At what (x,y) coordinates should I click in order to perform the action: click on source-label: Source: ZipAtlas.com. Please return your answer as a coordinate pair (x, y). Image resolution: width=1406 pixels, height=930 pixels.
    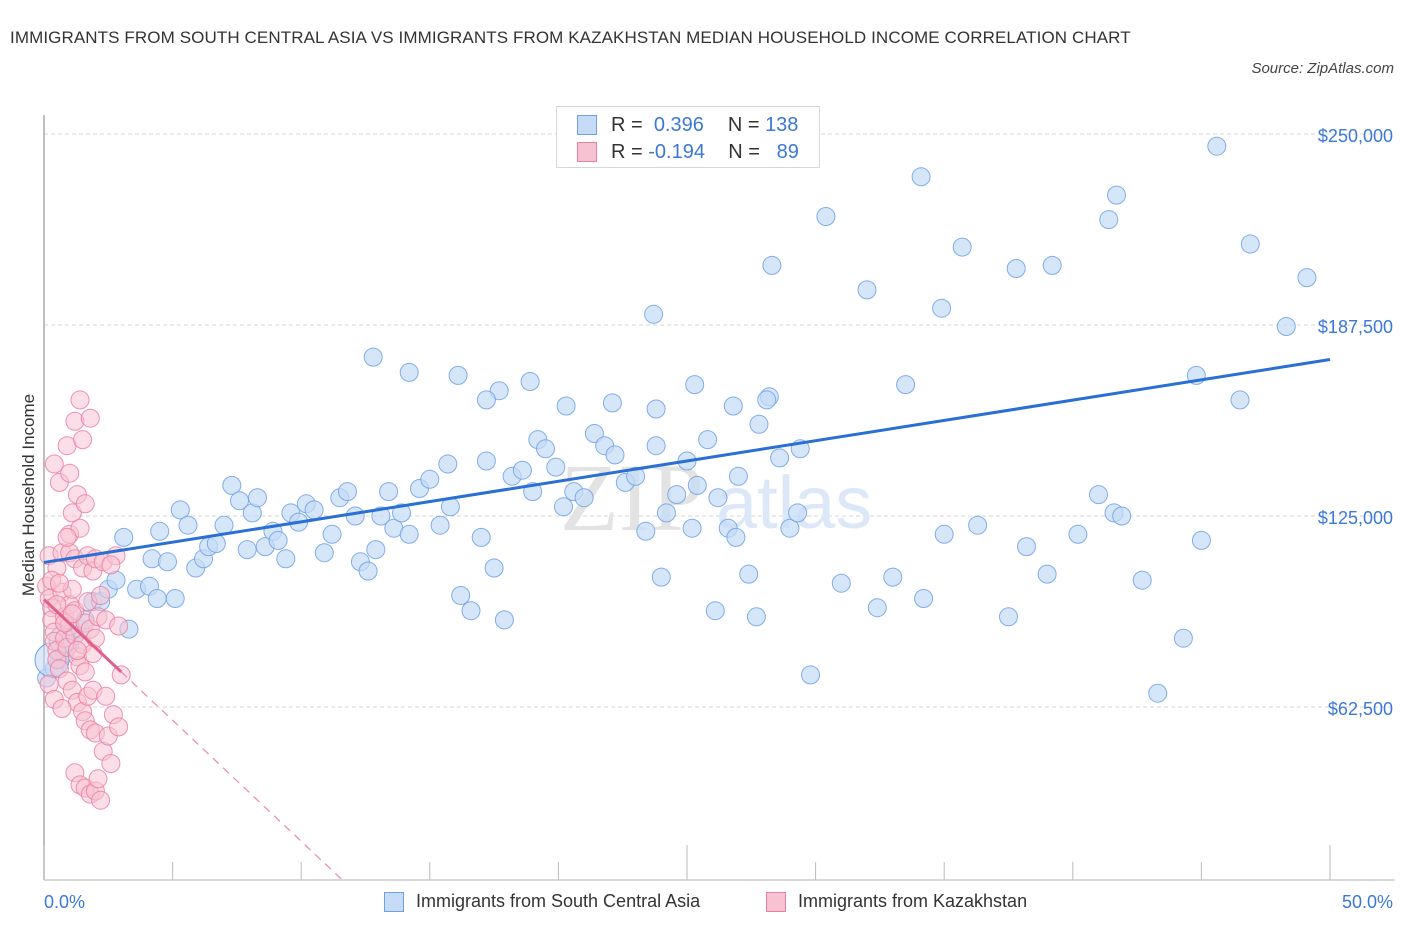
    Looking at the image, I should click on (1322, 68).